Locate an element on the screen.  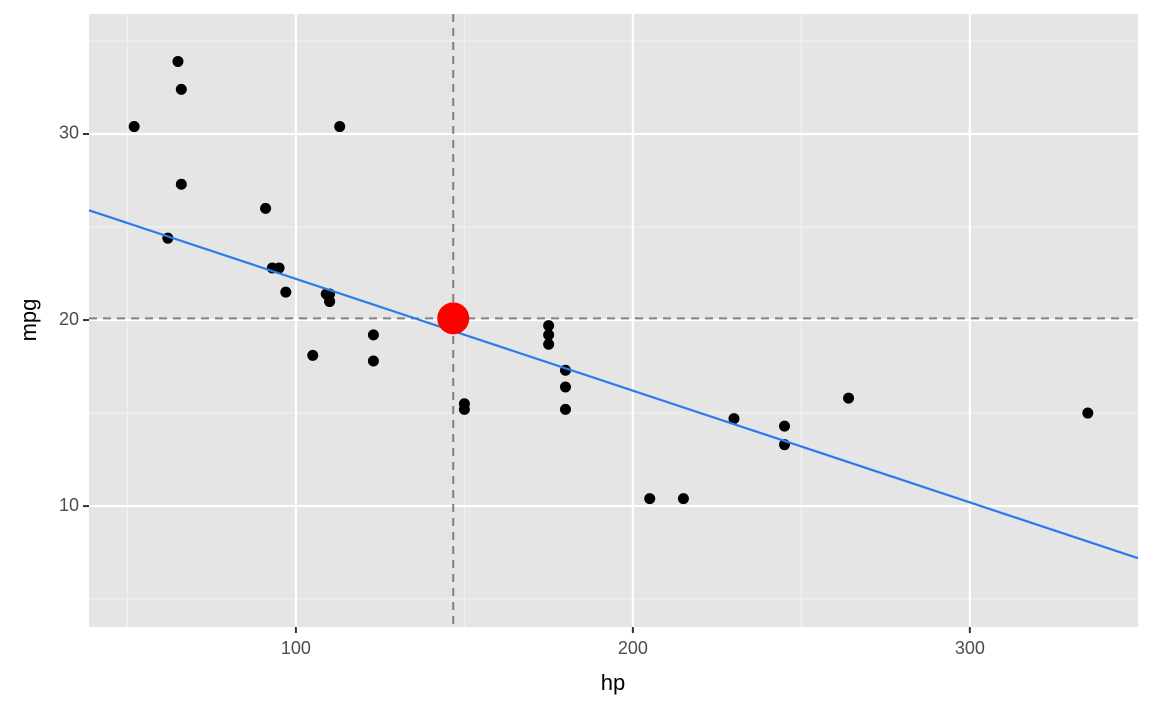
x-tick-label: 200 is located at coordinates (633, 648).